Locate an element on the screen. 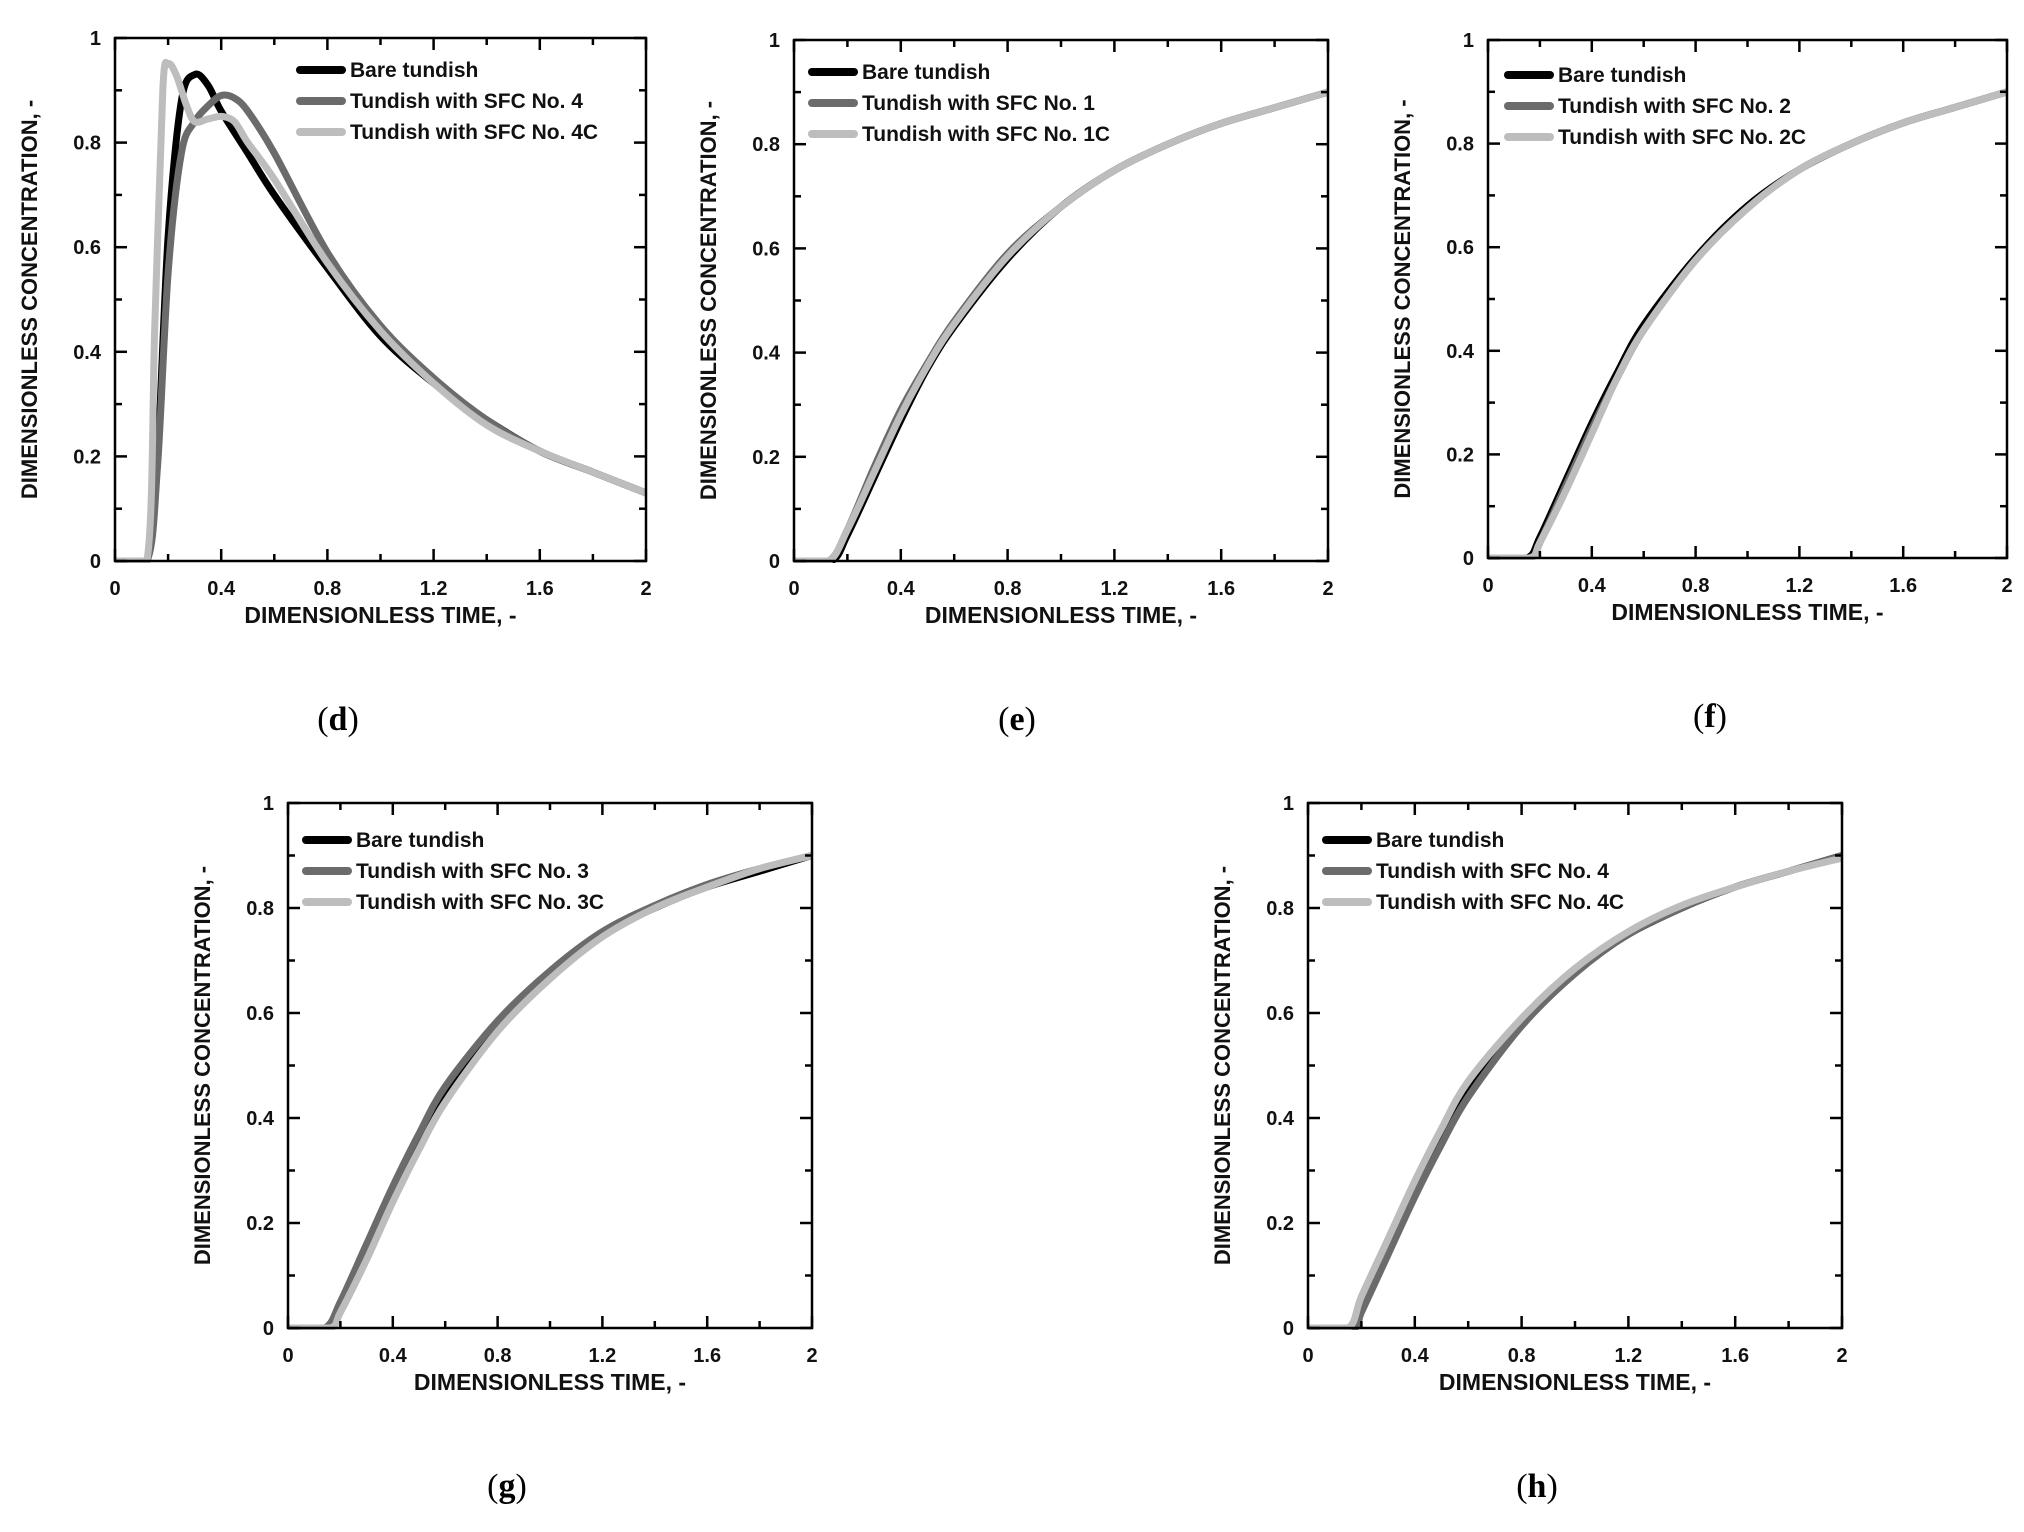  legend-entry-1: Tundish with SFC No. 2 is located at coordinates (1674, 106).